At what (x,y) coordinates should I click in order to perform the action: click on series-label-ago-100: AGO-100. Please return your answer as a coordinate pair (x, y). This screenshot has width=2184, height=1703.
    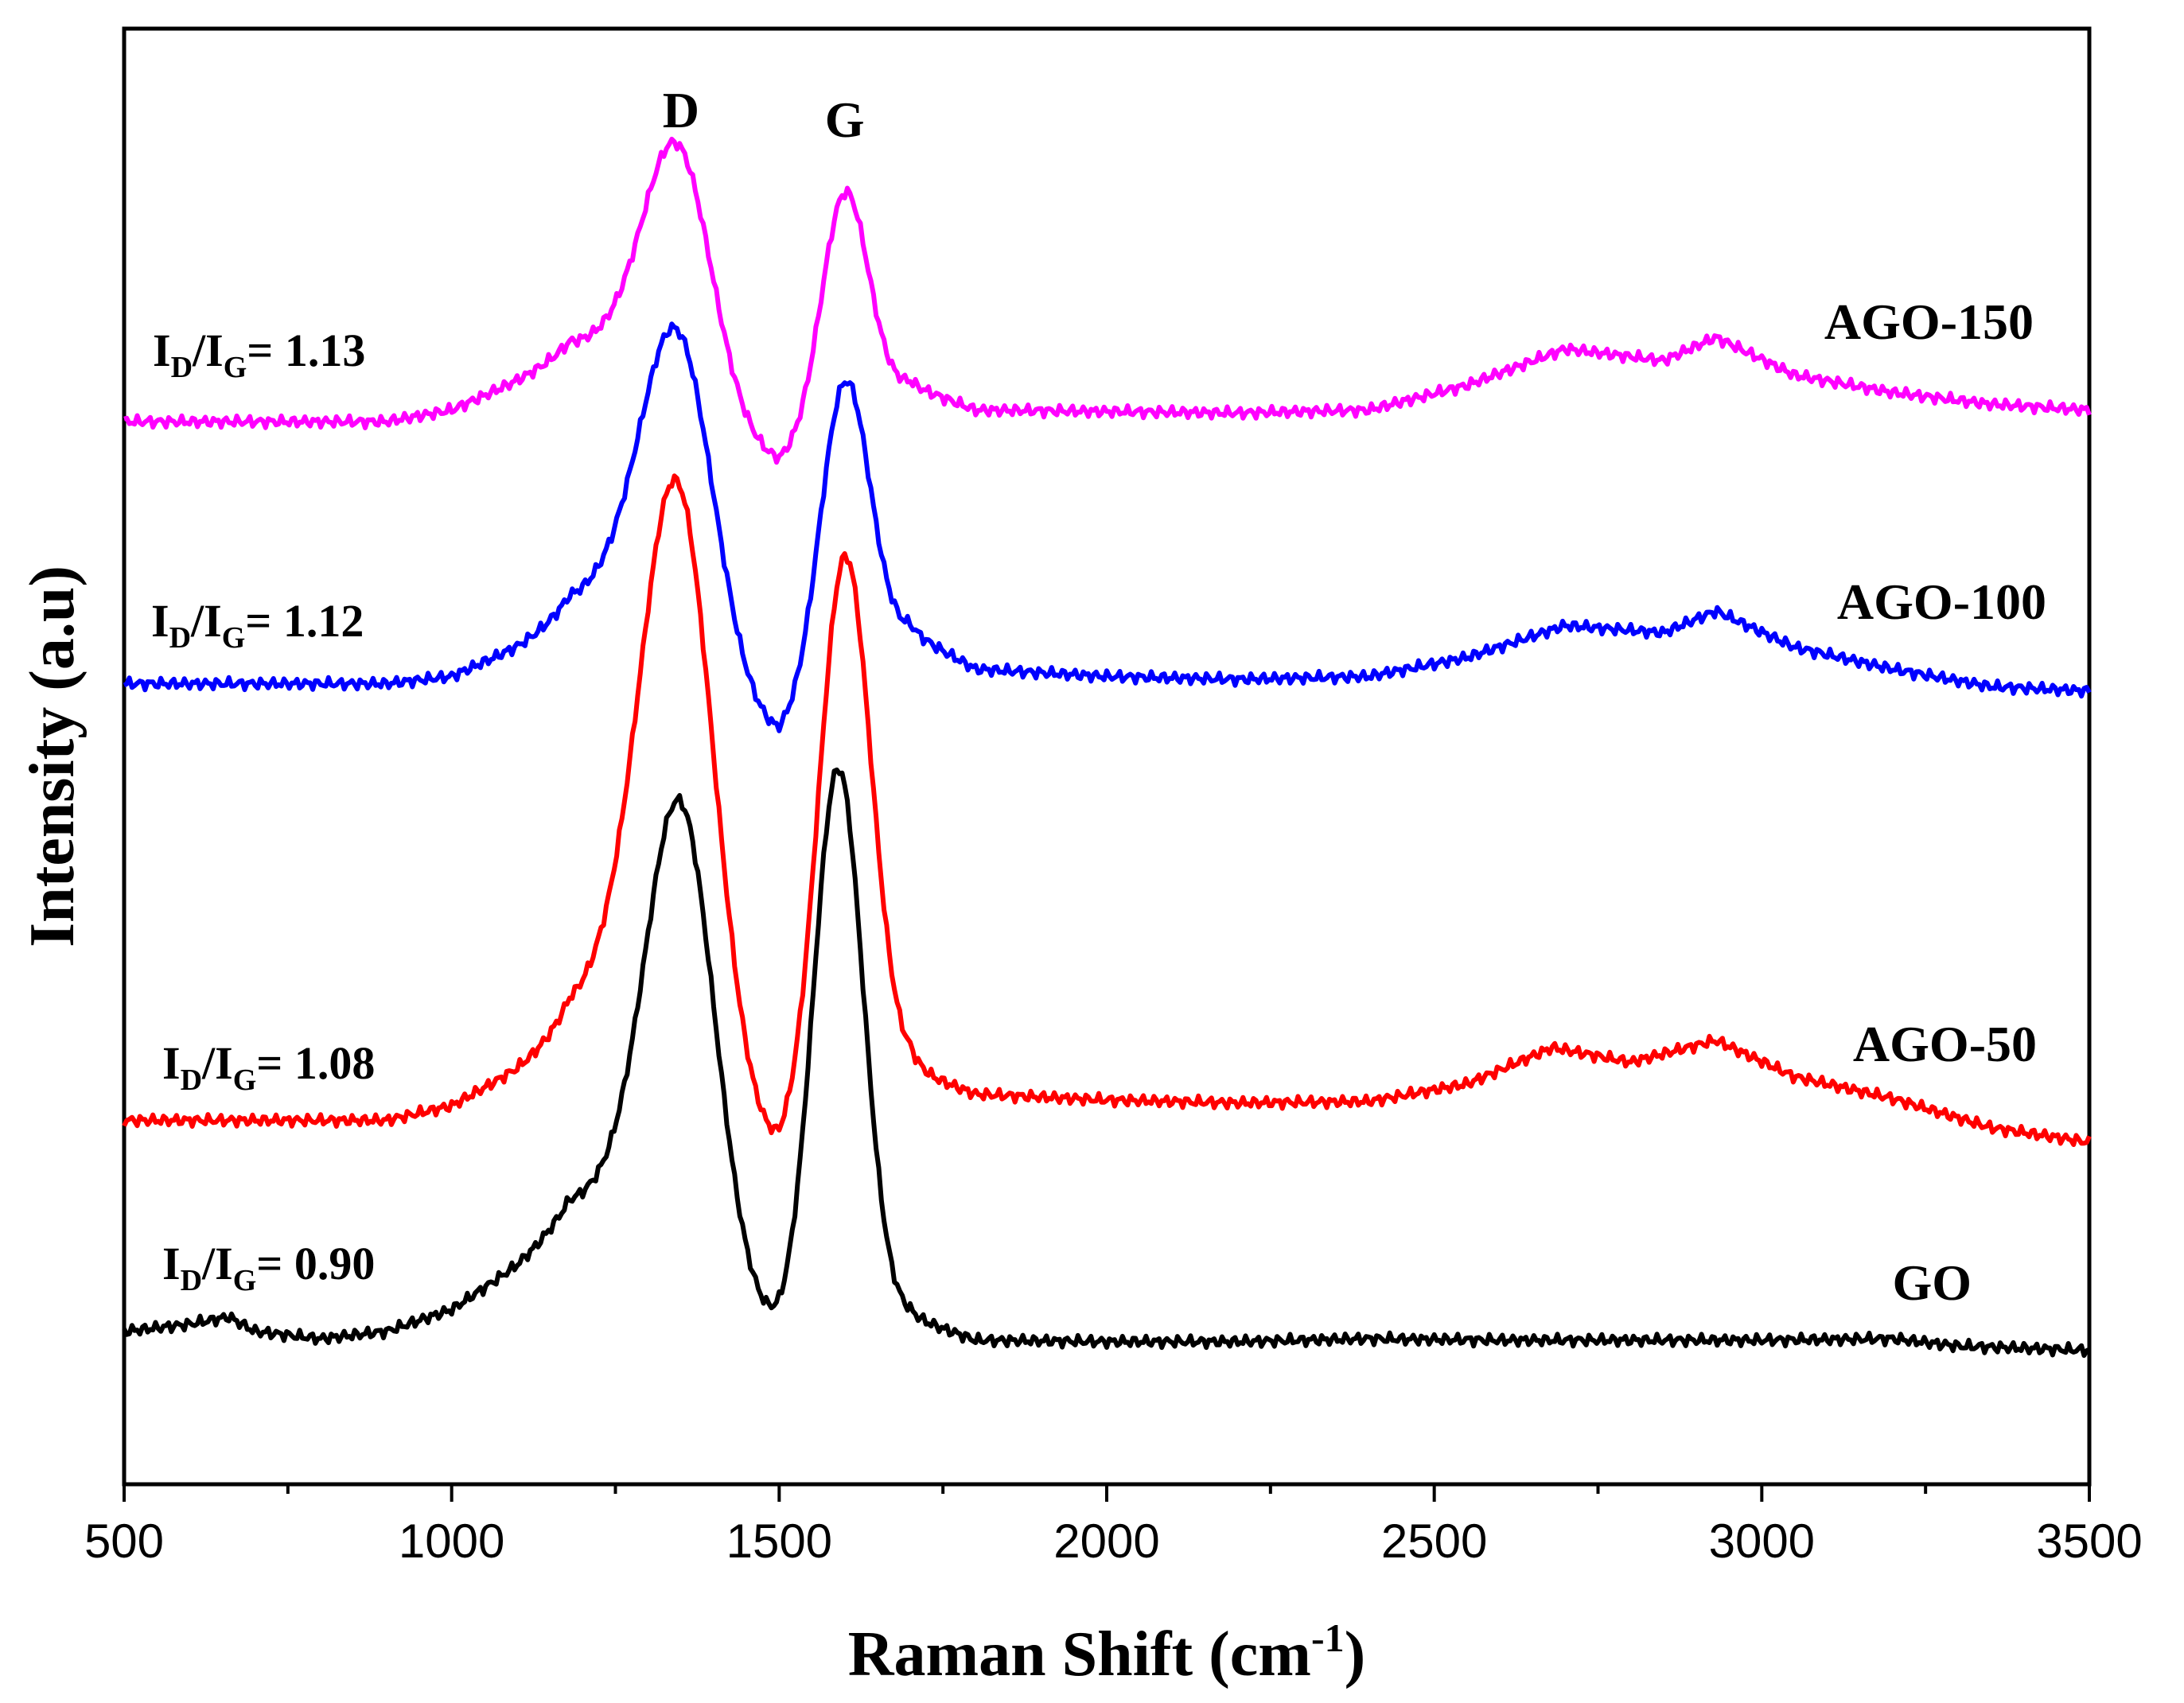
    Looking at the image, I should click on (1941, 602).